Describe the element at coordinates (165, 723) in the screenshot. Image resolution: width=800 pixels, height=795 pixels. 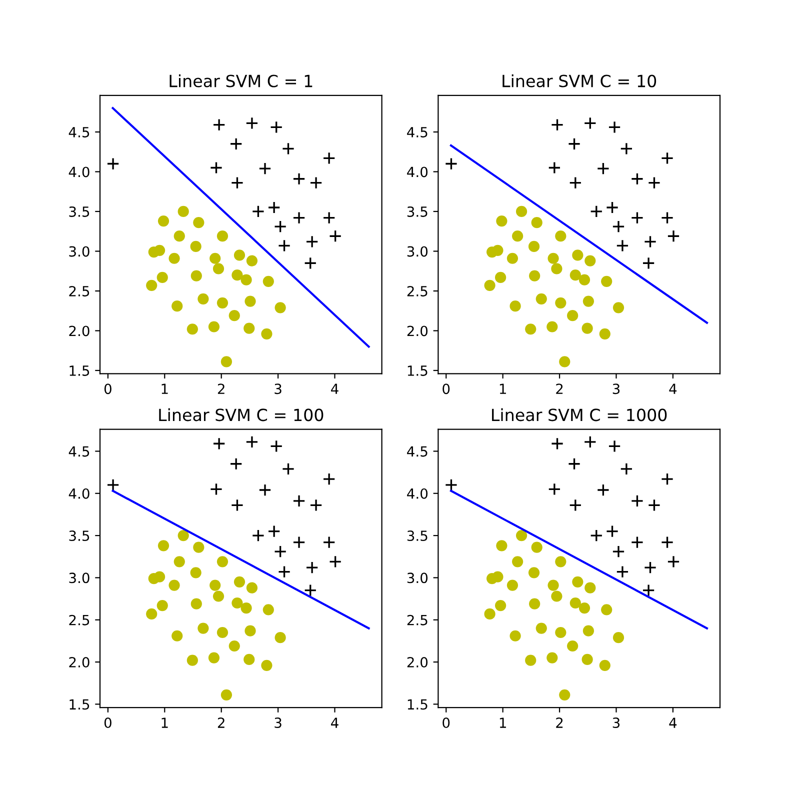
I see `x-tick-label: 1` at that location.